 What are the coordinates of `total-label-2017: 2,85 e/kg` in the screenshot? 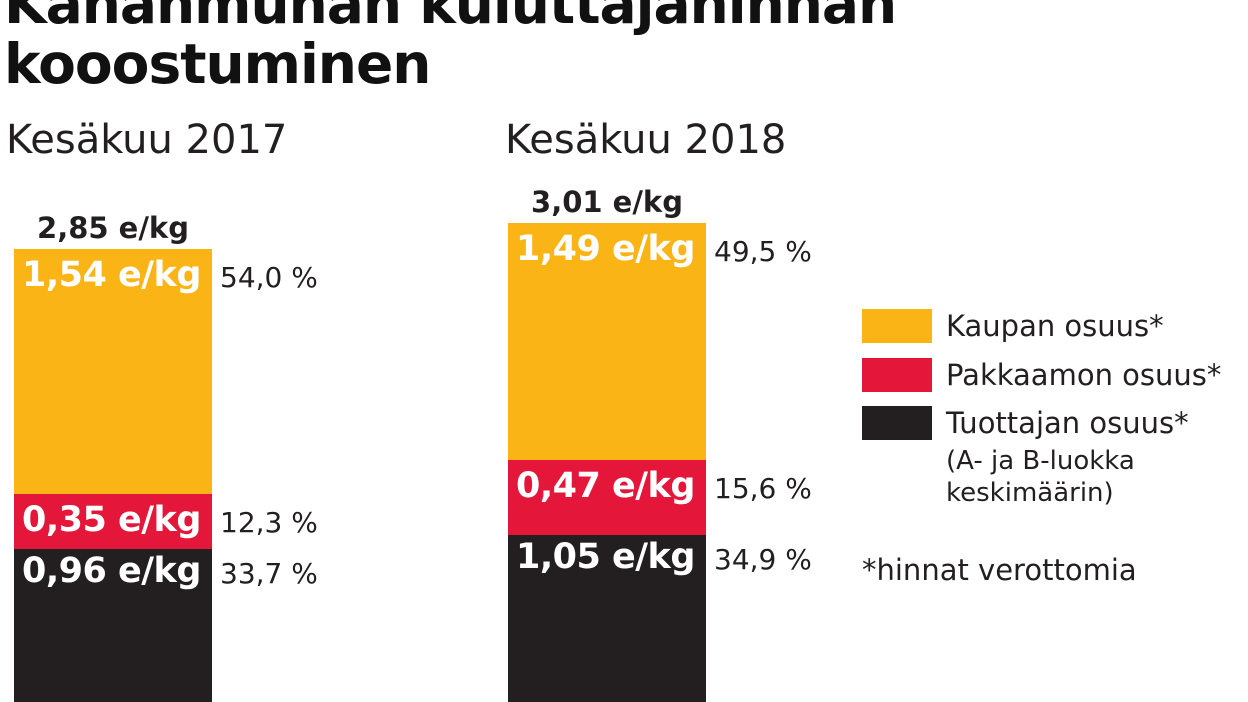 It's located at (113, 227).